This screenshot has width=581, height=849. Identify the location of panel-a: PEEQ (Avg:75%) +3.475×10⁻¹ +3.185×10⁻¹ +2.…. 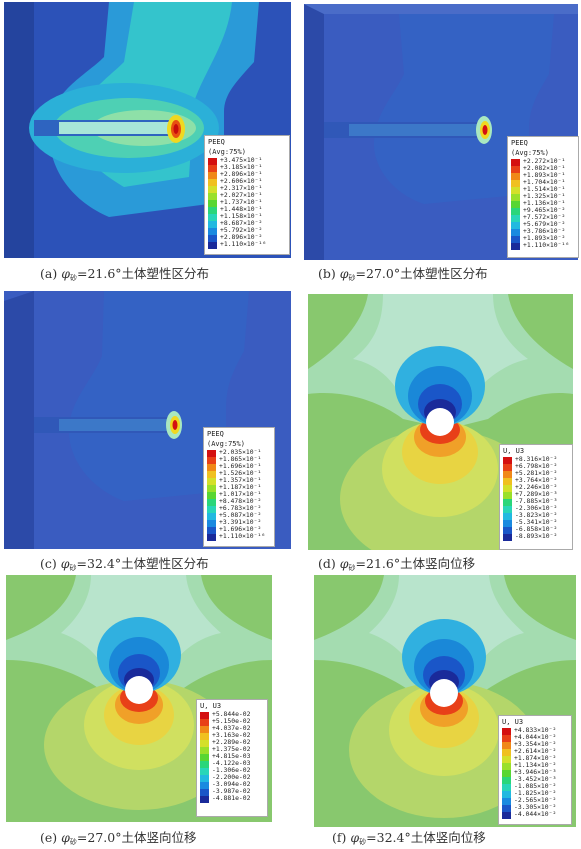
(147, 130).